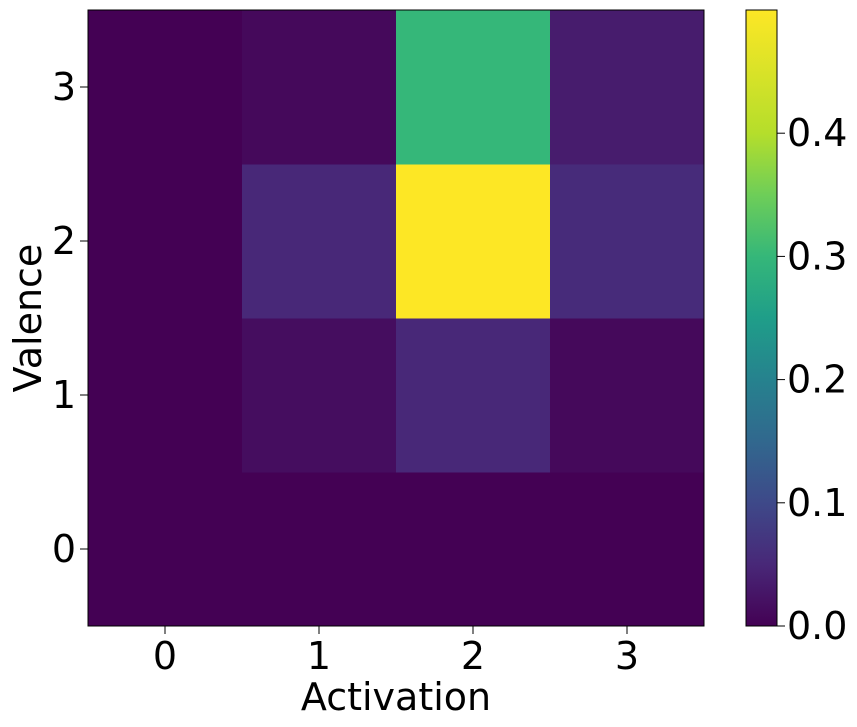 This screenshot has height=727, width=857. Describe the element at coordinates (817, 256) in the screenshot. I see `tick-label: 0.3` at that location.